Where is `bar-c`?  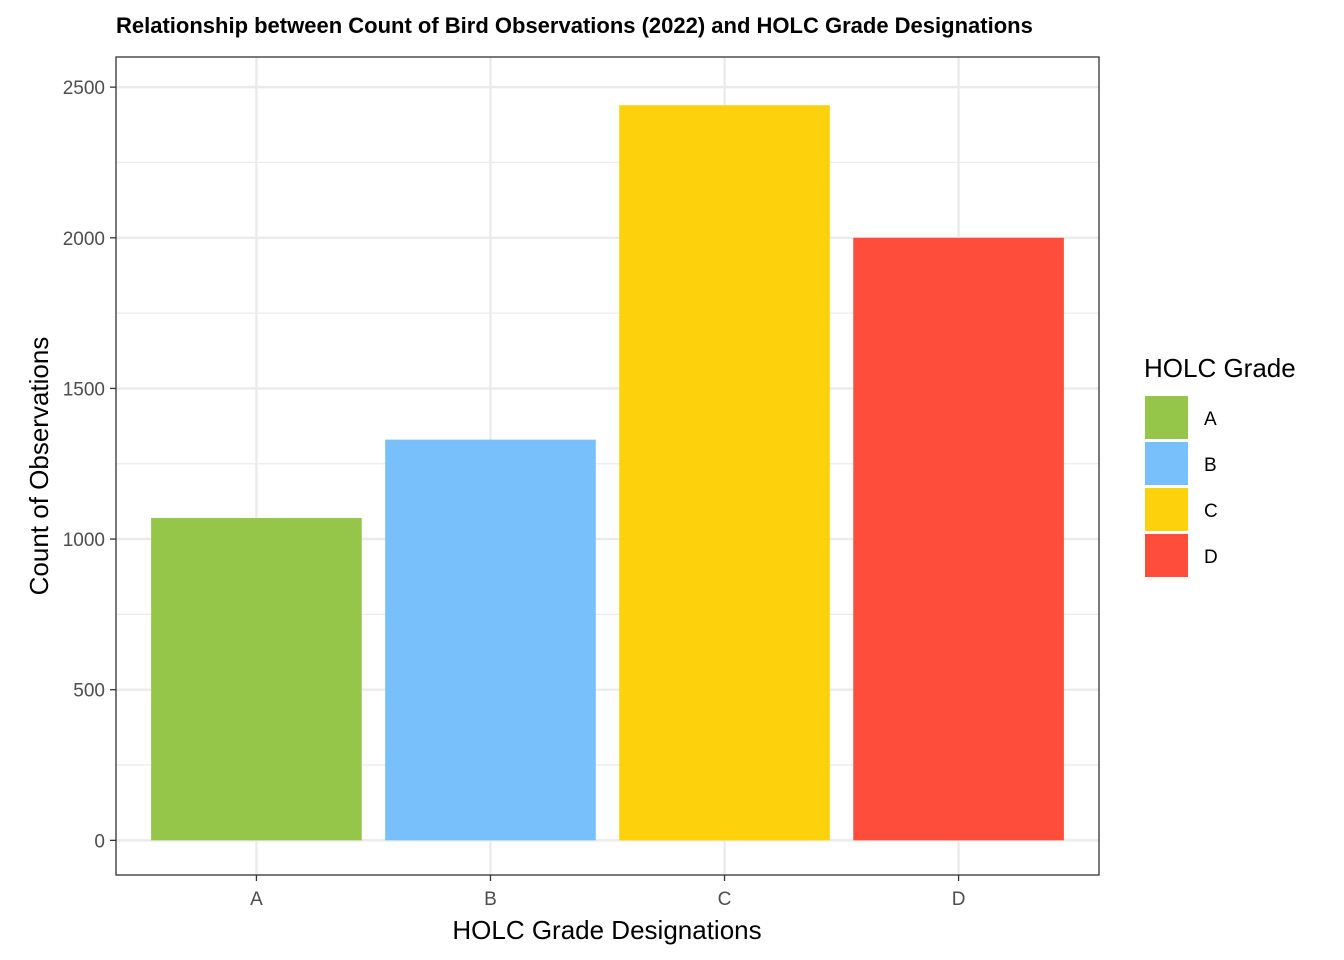
bar-c is located at coordinates (724, 473).